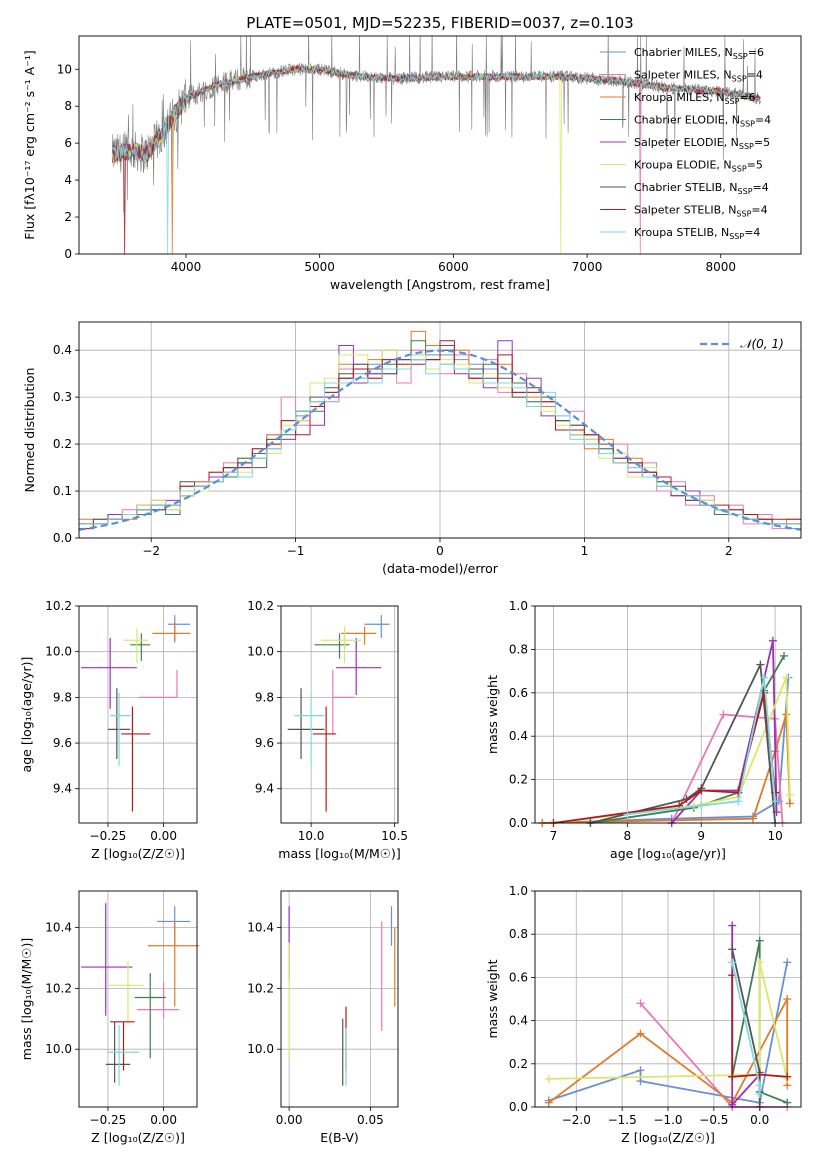 This screenshot has width=819, height=1170. I want to click on x-tick-label: 7000, so click(587, 267).